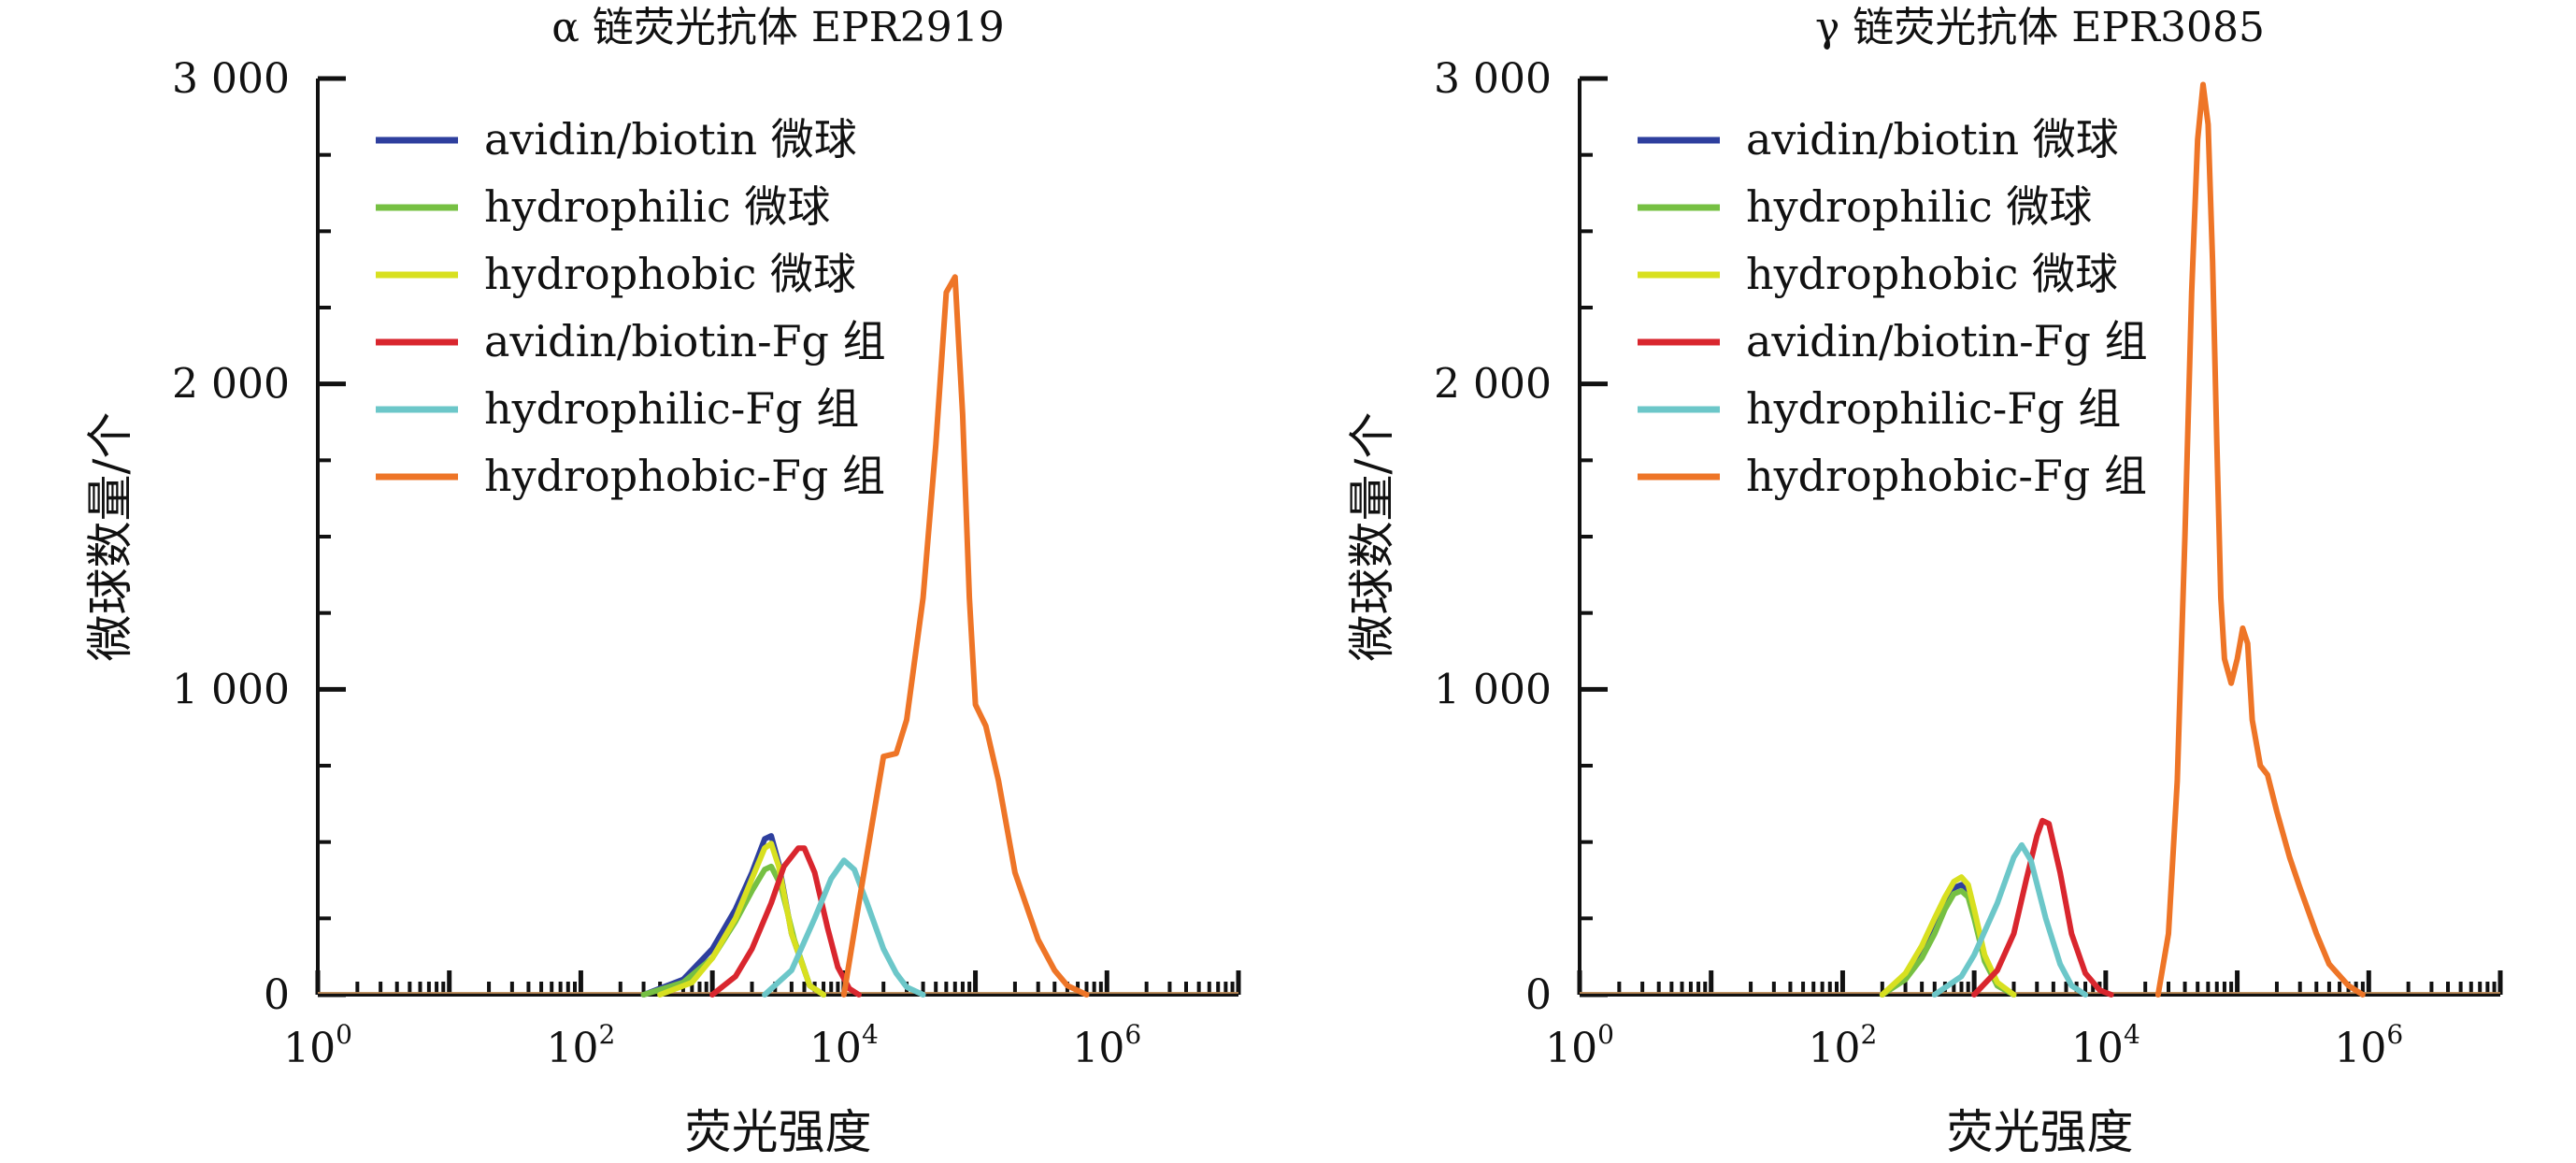  Describe the element at coordinates (778, 27) in the screenshot. I see `chart-title: α 链荧光抗体 EPR2919` at that location.